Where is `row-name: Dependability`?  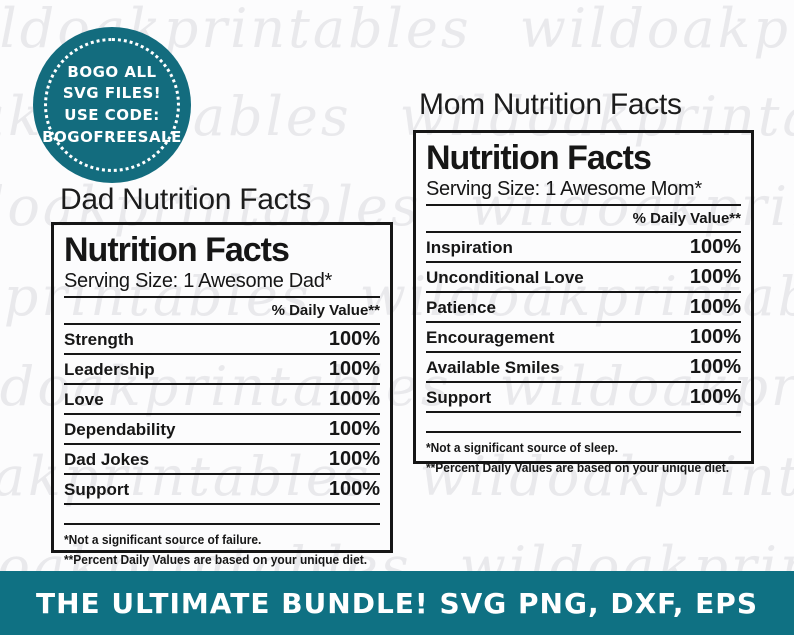 row-name: Dependability is located at coordinates (120, 429).